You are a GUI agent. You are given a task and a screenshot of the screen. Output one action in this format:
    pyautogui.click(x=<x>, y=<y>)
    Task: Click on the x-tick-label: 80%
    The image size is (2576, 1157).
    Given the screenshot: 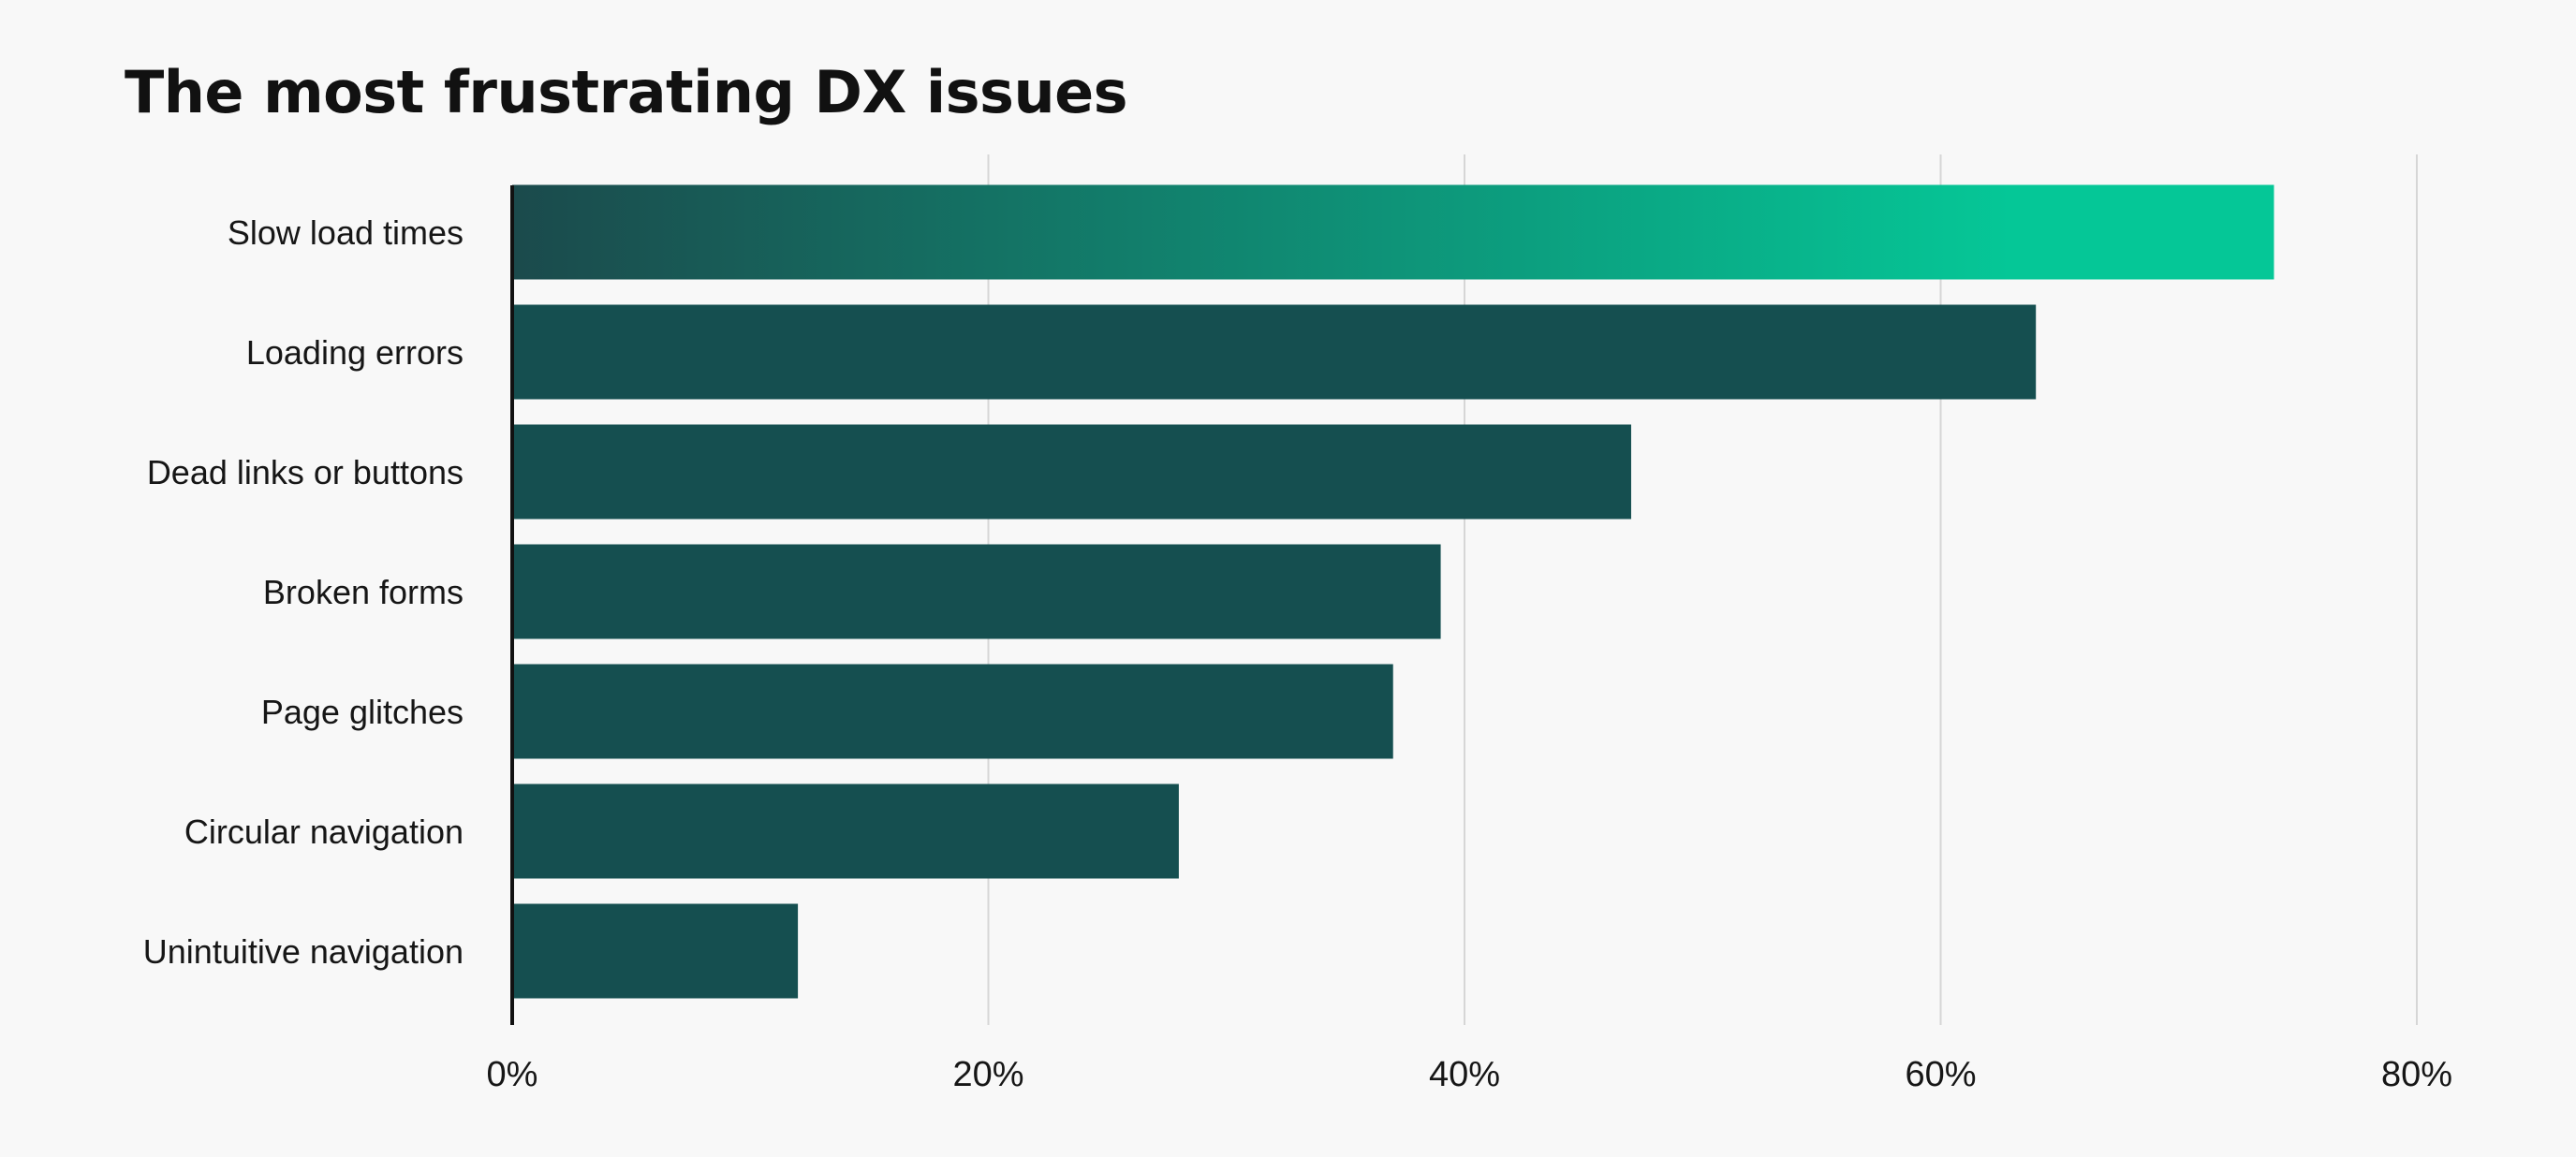 What is the action you would take?
    pyautogui.click(x=2416, y=1074)
    